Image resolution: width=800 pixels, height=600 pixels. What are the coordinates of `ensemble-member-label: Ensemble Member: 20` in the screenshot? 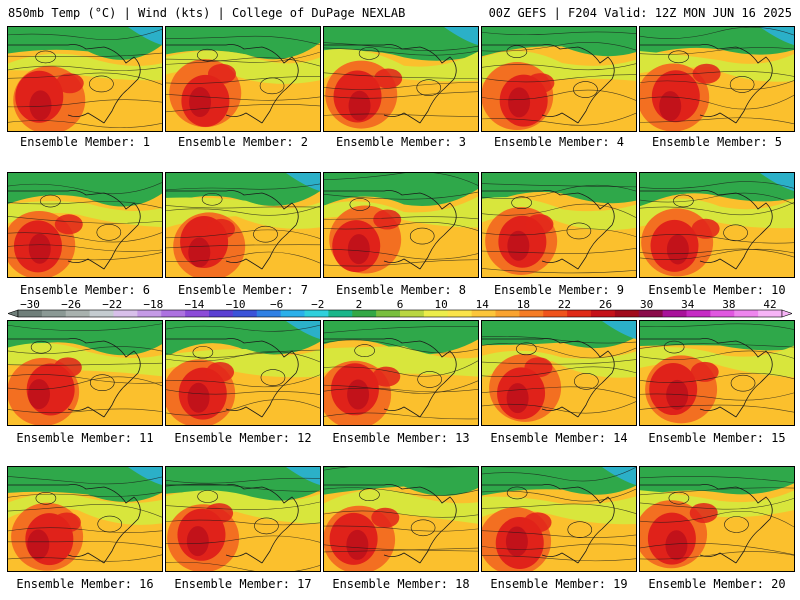 It's located at (717, 584).